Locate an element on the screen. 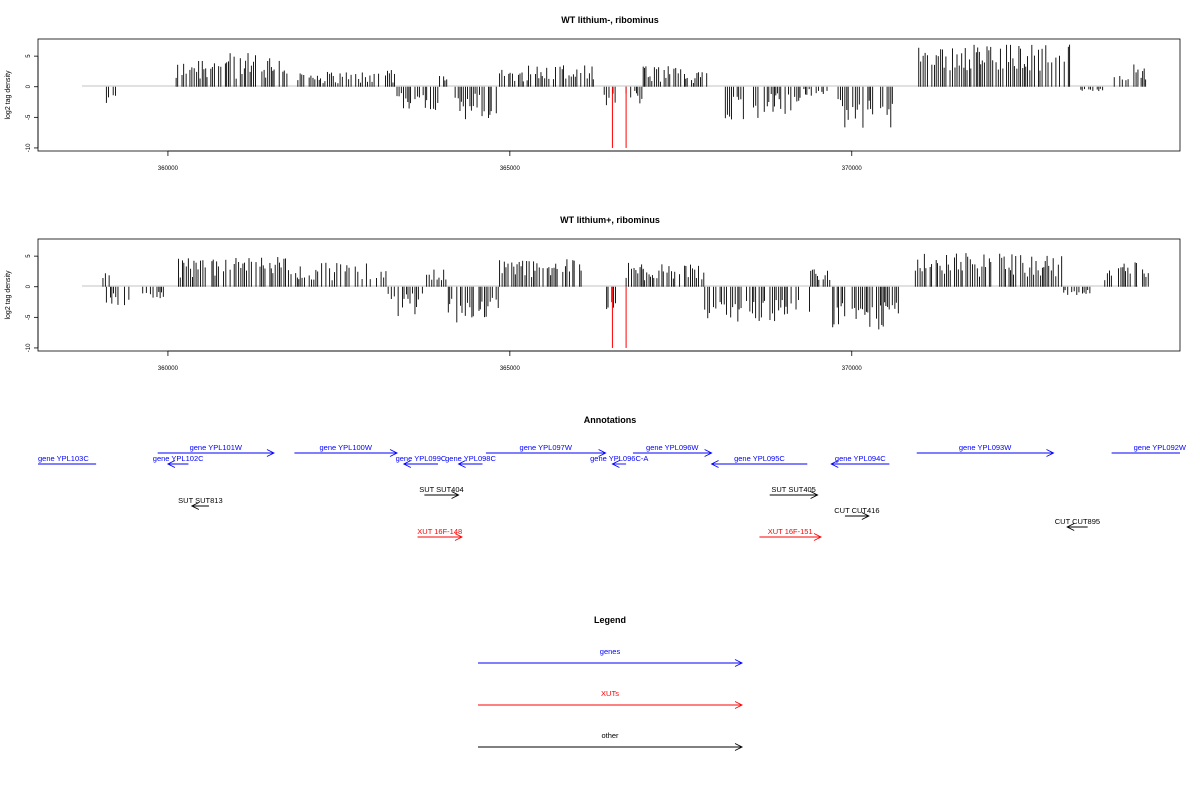 The height and width of the screenshot is (800, 1200). feature-label: gene YPL096W is located at coordinates (672, 447).